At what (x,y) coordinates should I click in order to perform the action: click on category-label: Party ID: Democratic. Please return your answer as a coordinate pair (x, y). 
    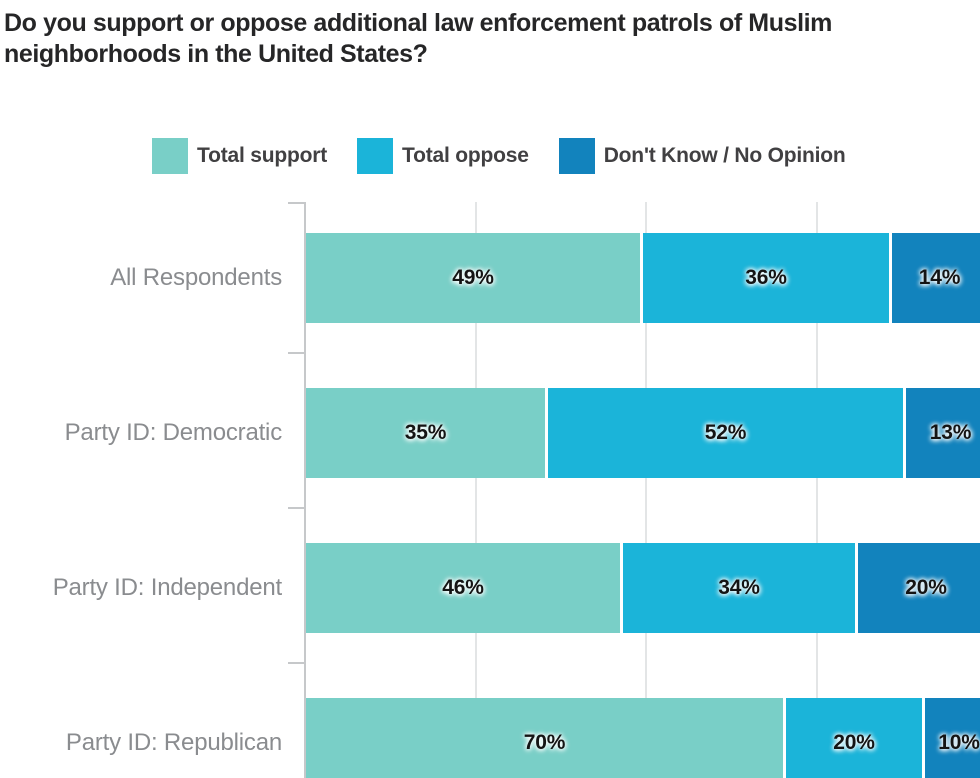
    Looking at the image, I should click on (173, 432).